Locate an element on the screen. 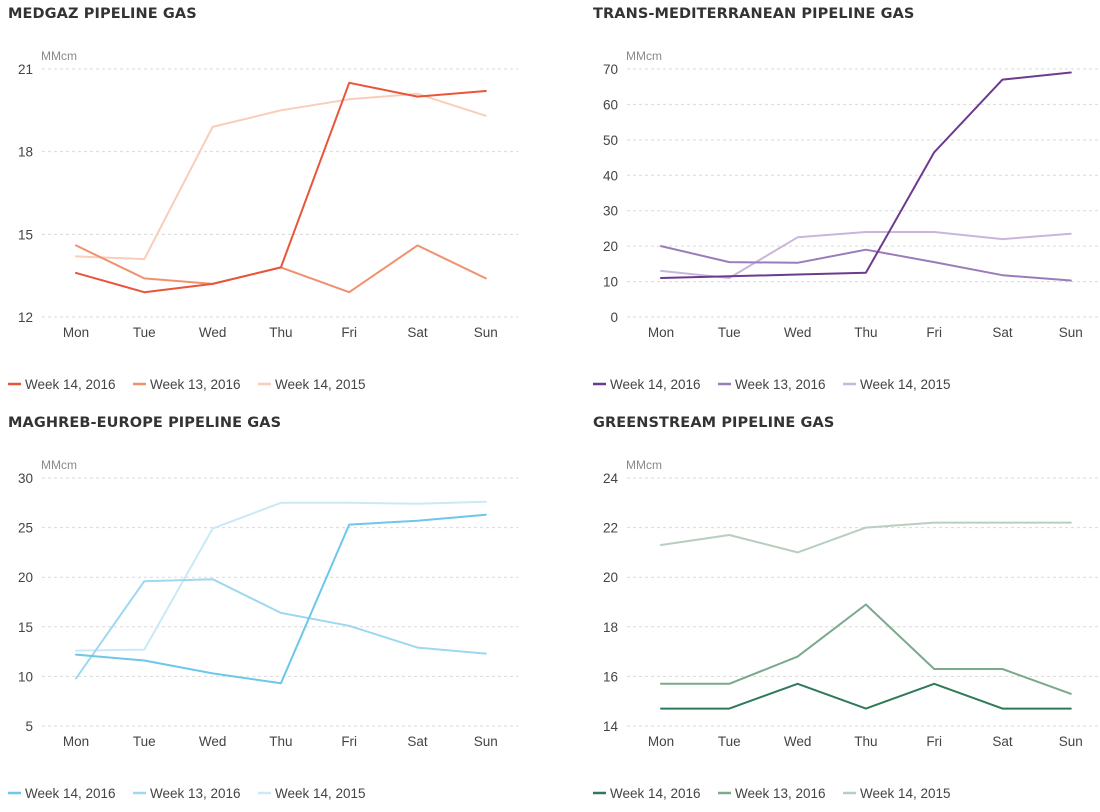 This screenshot has height=812, width=1100. y-tick-label: 21 is located at coordinates (25, 69).